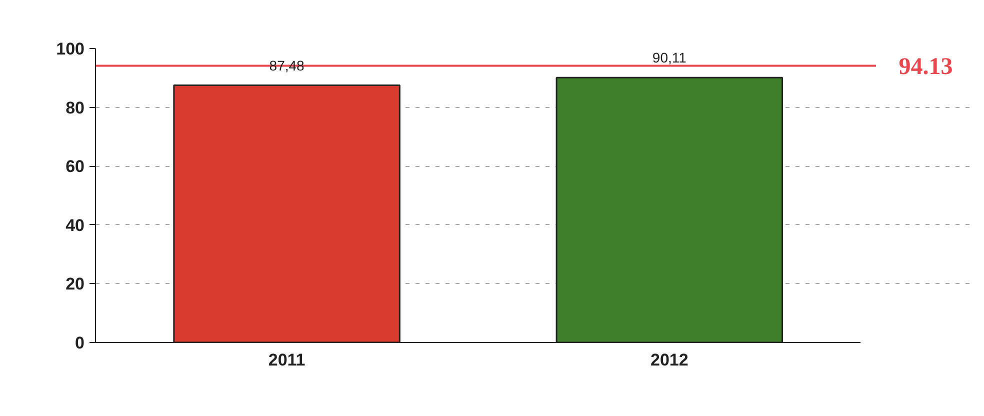  Describe the element at coordinates (75, 166) in the screenshot. I see `y-tick-label: 60` at that location.